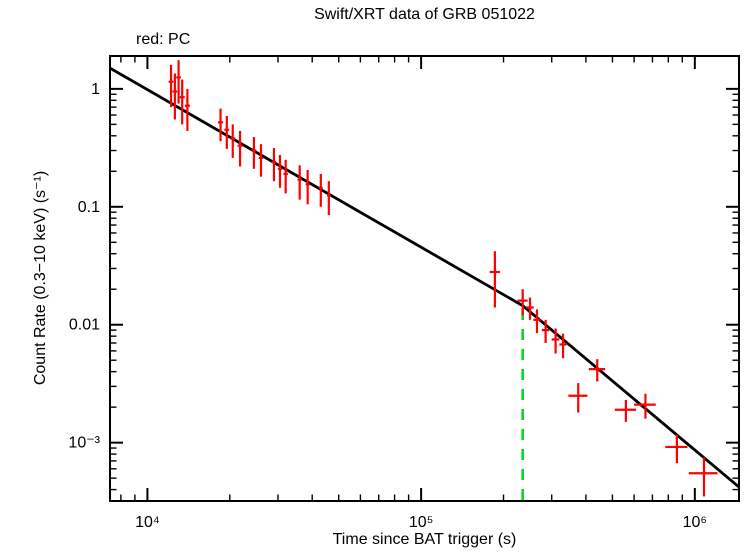  I want to click on chart-title: Swift/XRT data of GRB 051022, so click(424, 14).